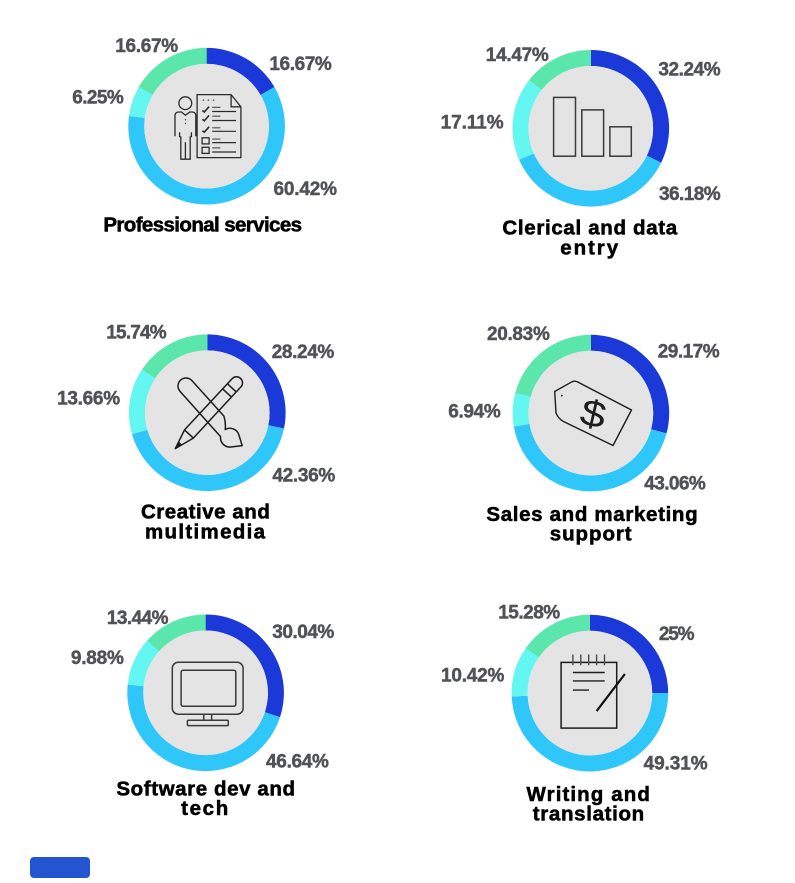 The width and height of the screenshot is (795, 883). Describe the element at coordinates (689, 352) in the screenshot. I see `svg-text: 29.17%` at that location.